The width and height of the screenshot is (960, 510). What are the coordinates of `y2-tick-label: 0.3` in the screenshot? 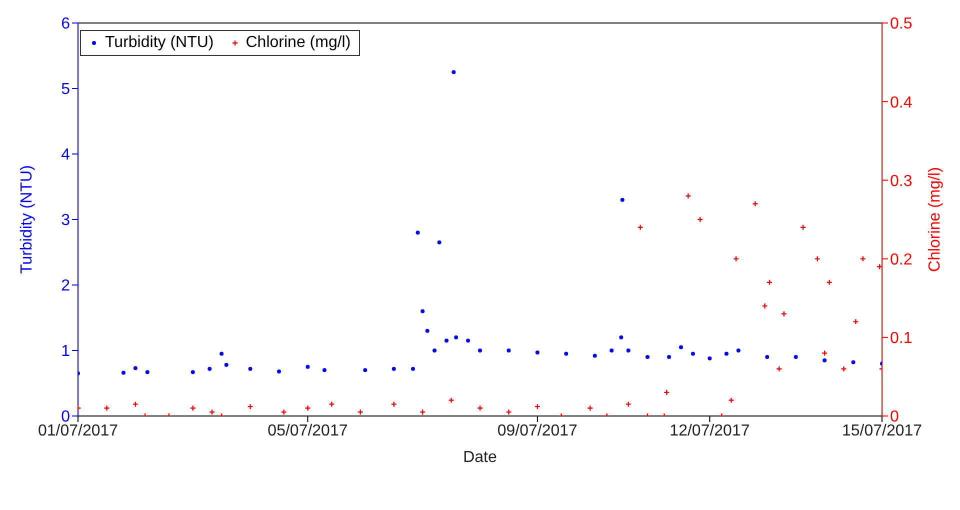 It's located at (901, 181).